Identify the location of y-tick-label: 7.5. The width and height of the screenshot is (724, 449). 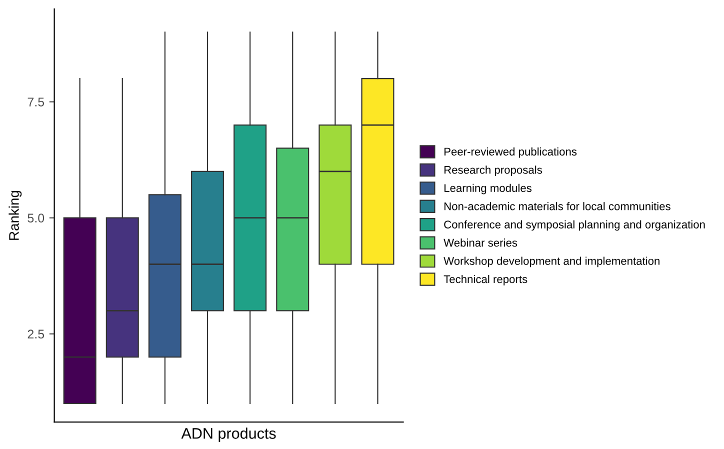
(36, 102).